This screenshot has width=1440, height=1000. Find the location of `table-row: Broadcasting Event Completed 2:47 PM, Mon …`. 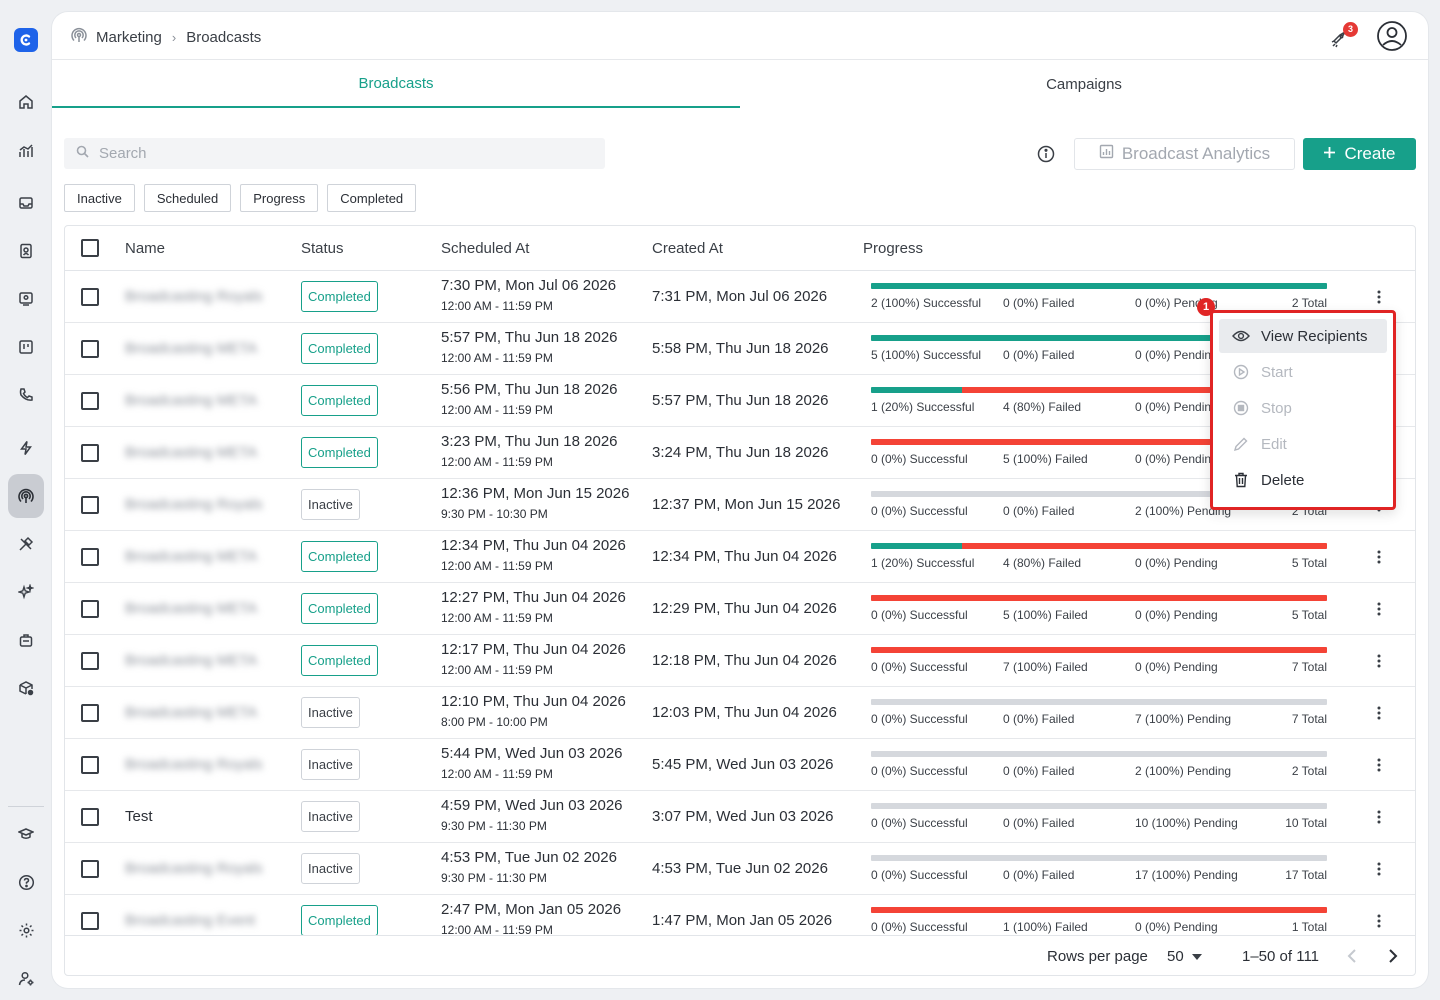

table-row: Broadcasting Event Completed 2:47 PM, Mon … is located at coordinates (740, 915).